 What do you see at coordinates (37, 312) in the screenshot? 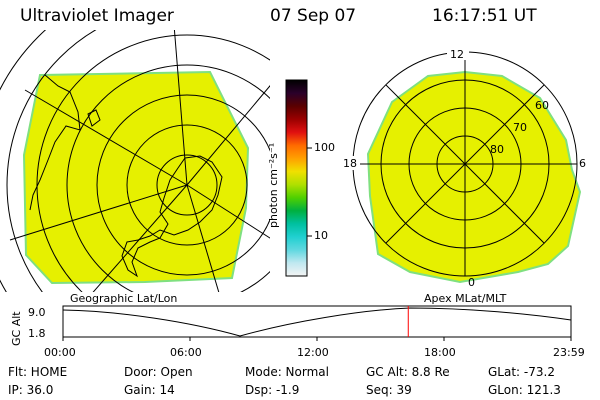
I see `orbit-ytick-top: 9.0` at bounding box center [37, 312].